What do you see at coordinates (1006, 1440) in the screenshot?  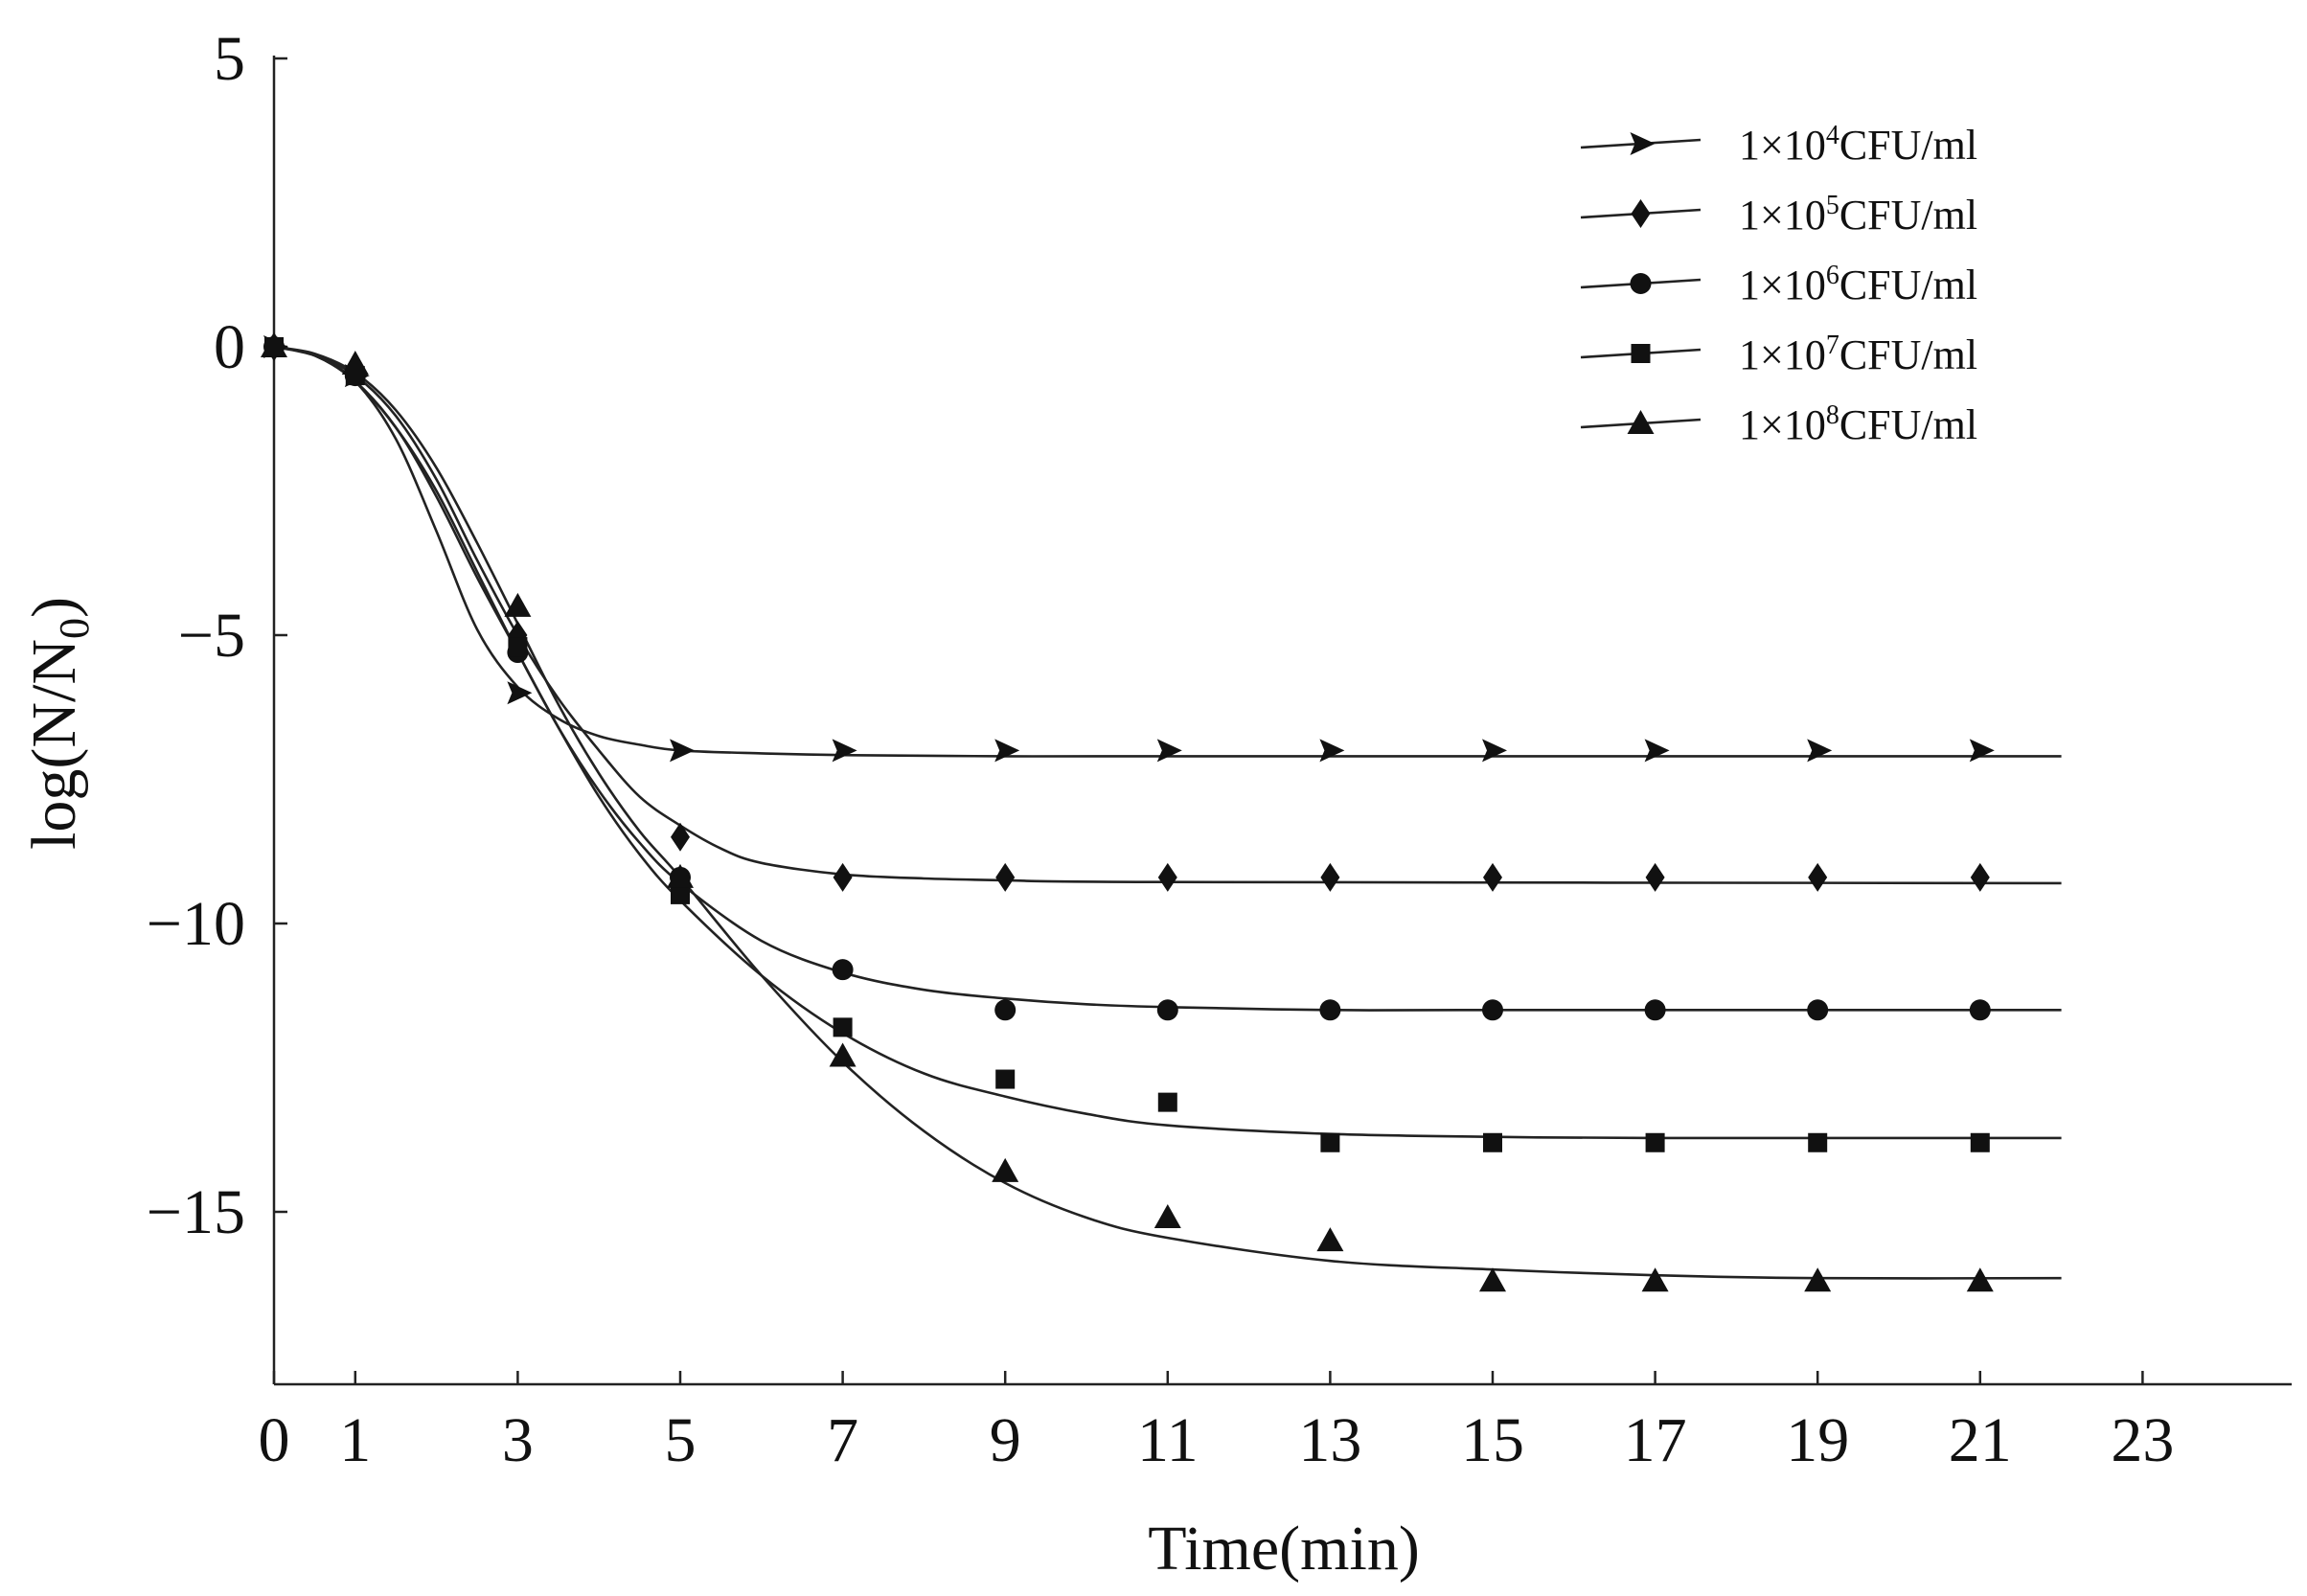 I see `x-tick-label: 9` at bounding box center [1006, 1440].